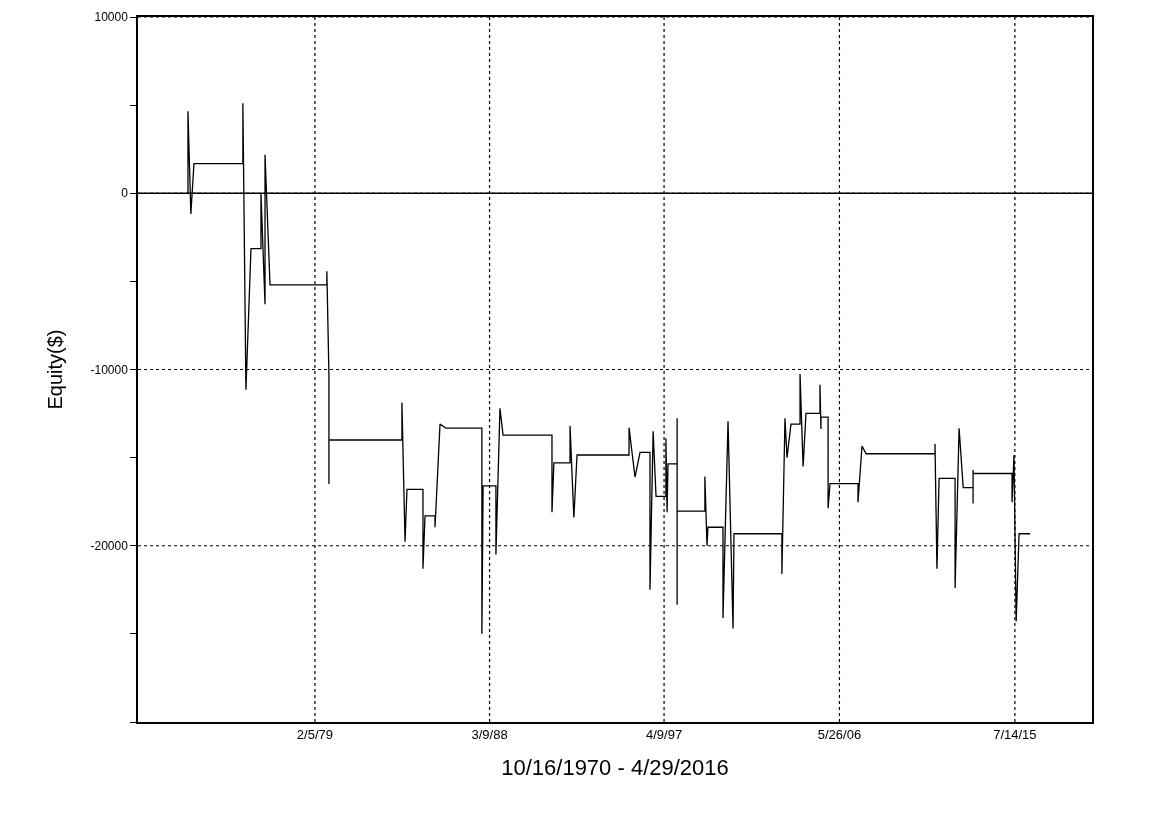 Image resolution: width=1156 pixels, height=838 pixels. Describe the element at coordinates (615, 767) in the screenshot. I see `x-axis-title: 10/16/1970 - 4/29/2016` at that location.